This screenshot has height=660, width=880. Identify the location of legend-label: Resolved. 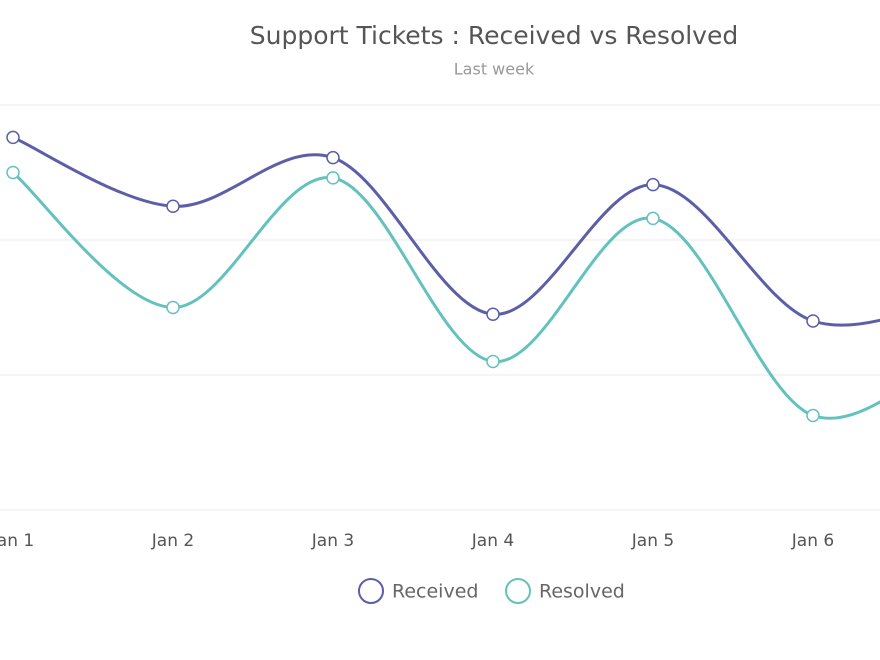
(582, 592).